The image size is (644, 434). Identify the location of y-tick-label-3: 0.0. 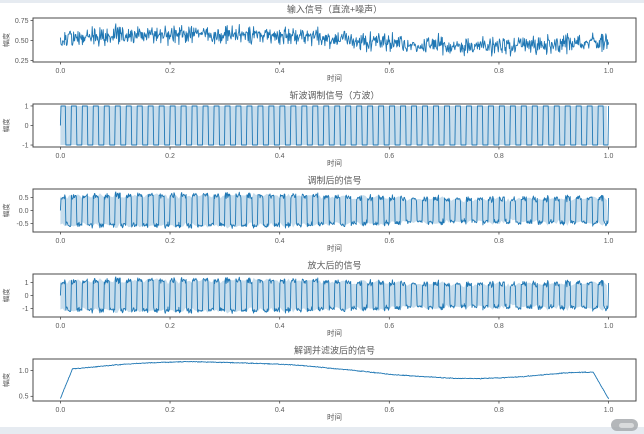
(24, 211).